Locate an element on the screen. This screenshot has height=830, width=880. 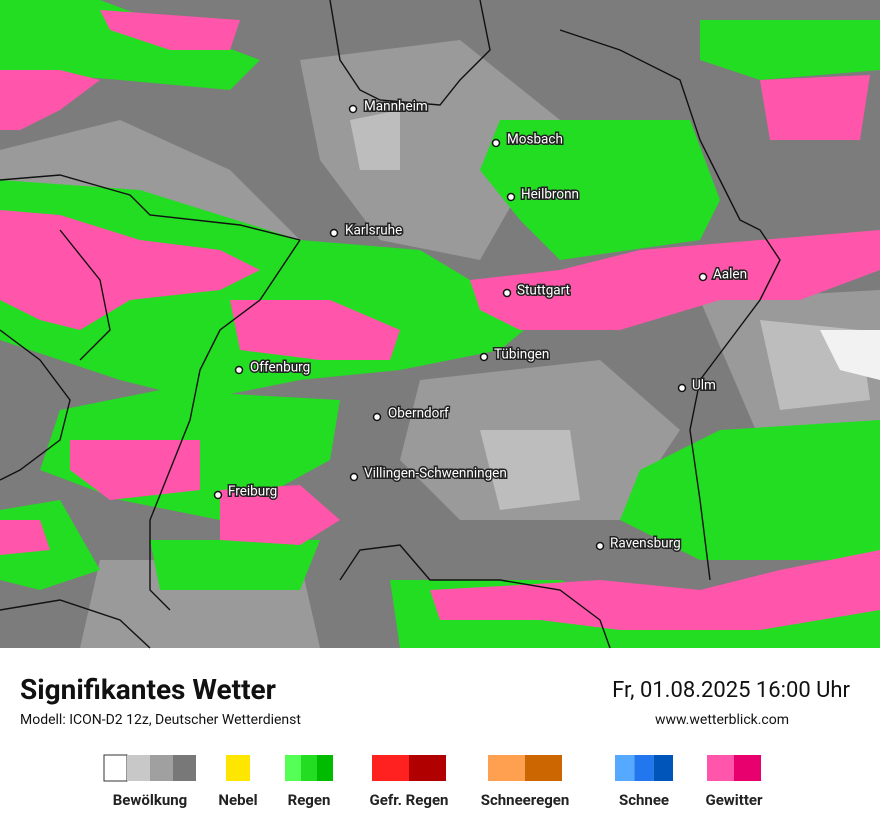
city: Tübingen is located at coordinates (515, 354).